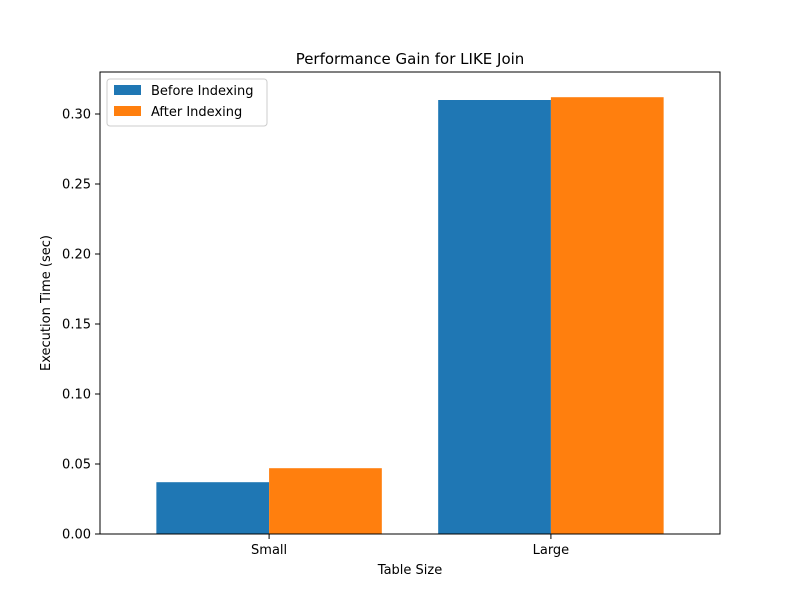  I want to click on legend-label: Before Indexing, so click(202, 91).